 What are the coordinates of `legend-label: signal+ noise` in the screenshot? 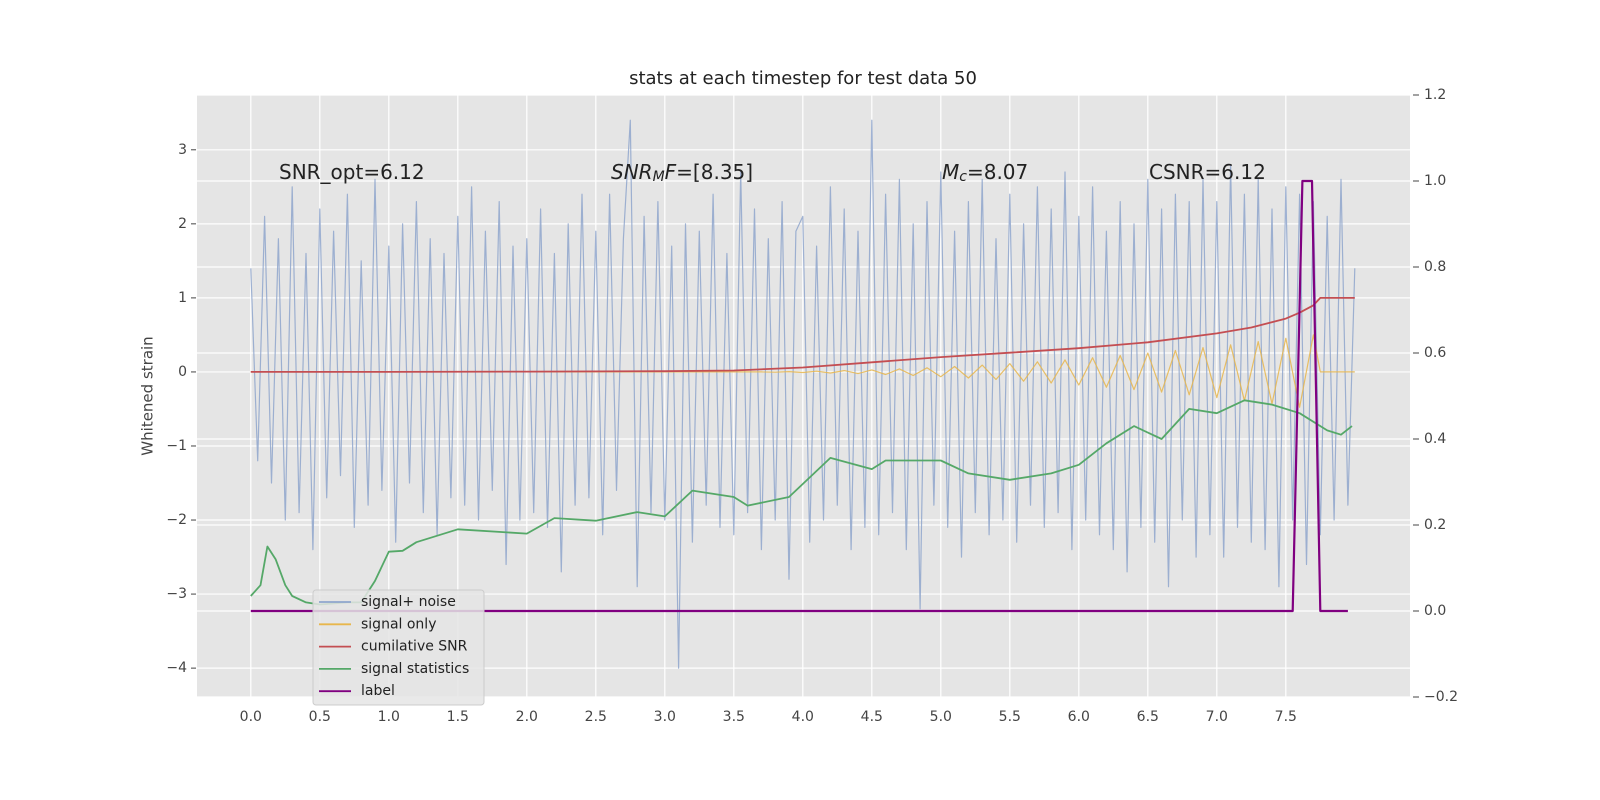 It's located at (408, 602).